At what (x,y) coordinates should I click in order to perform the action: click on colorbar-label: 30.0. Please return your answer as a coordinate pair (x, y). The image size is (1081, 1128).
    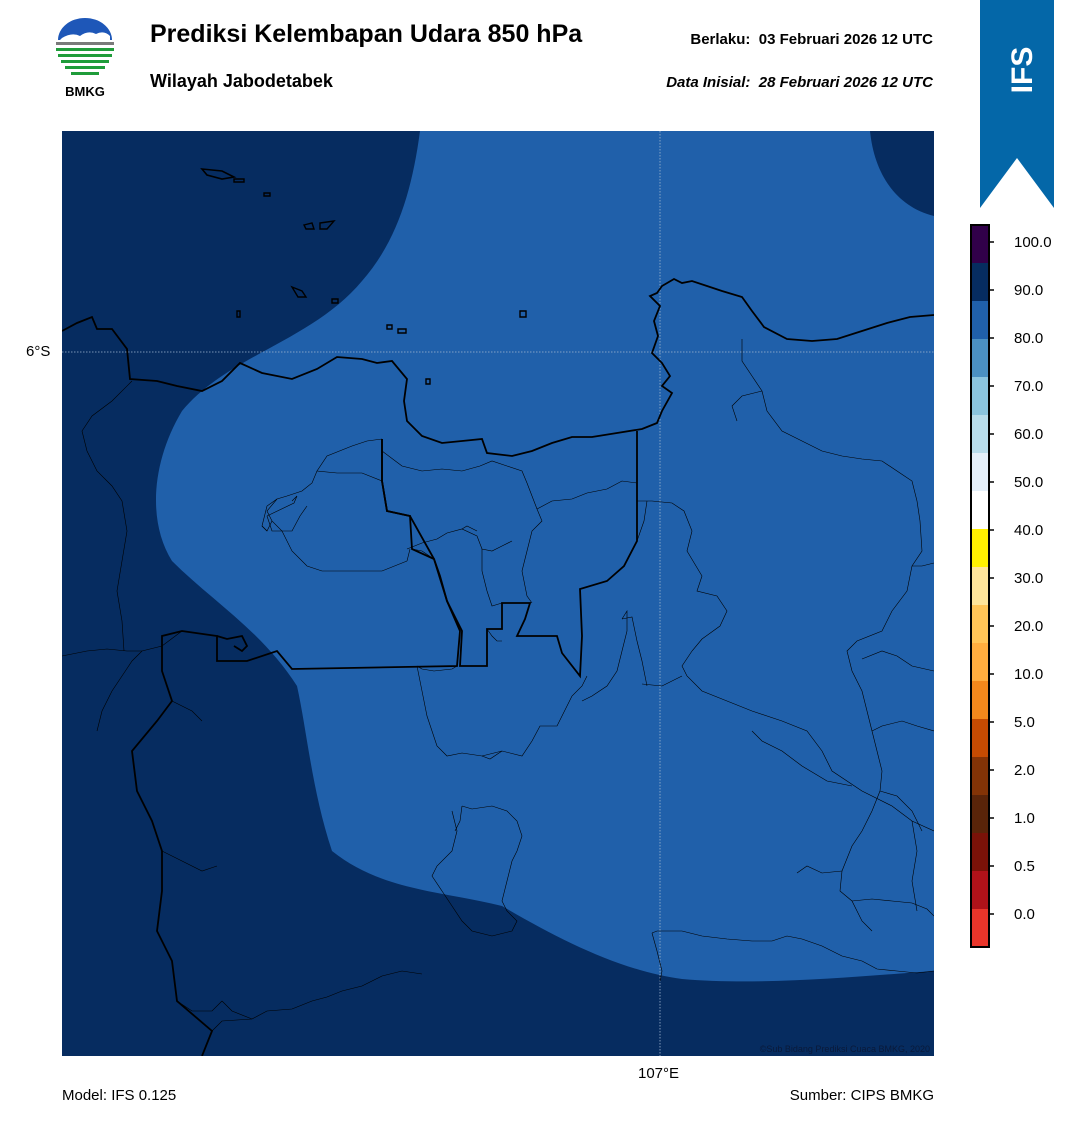
    Looking at the image, I should click on (1028, 578).